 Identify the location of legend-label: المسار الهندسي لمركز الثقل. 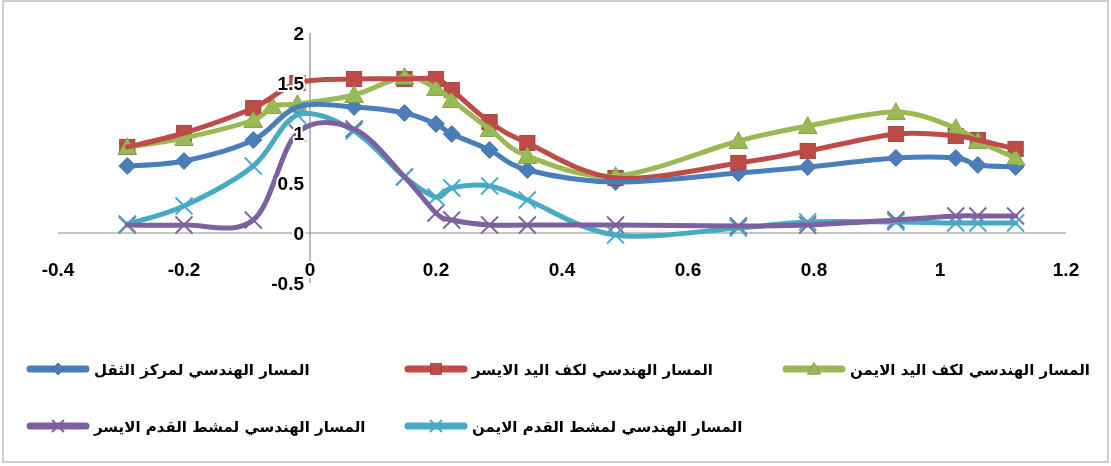
(202, 370).